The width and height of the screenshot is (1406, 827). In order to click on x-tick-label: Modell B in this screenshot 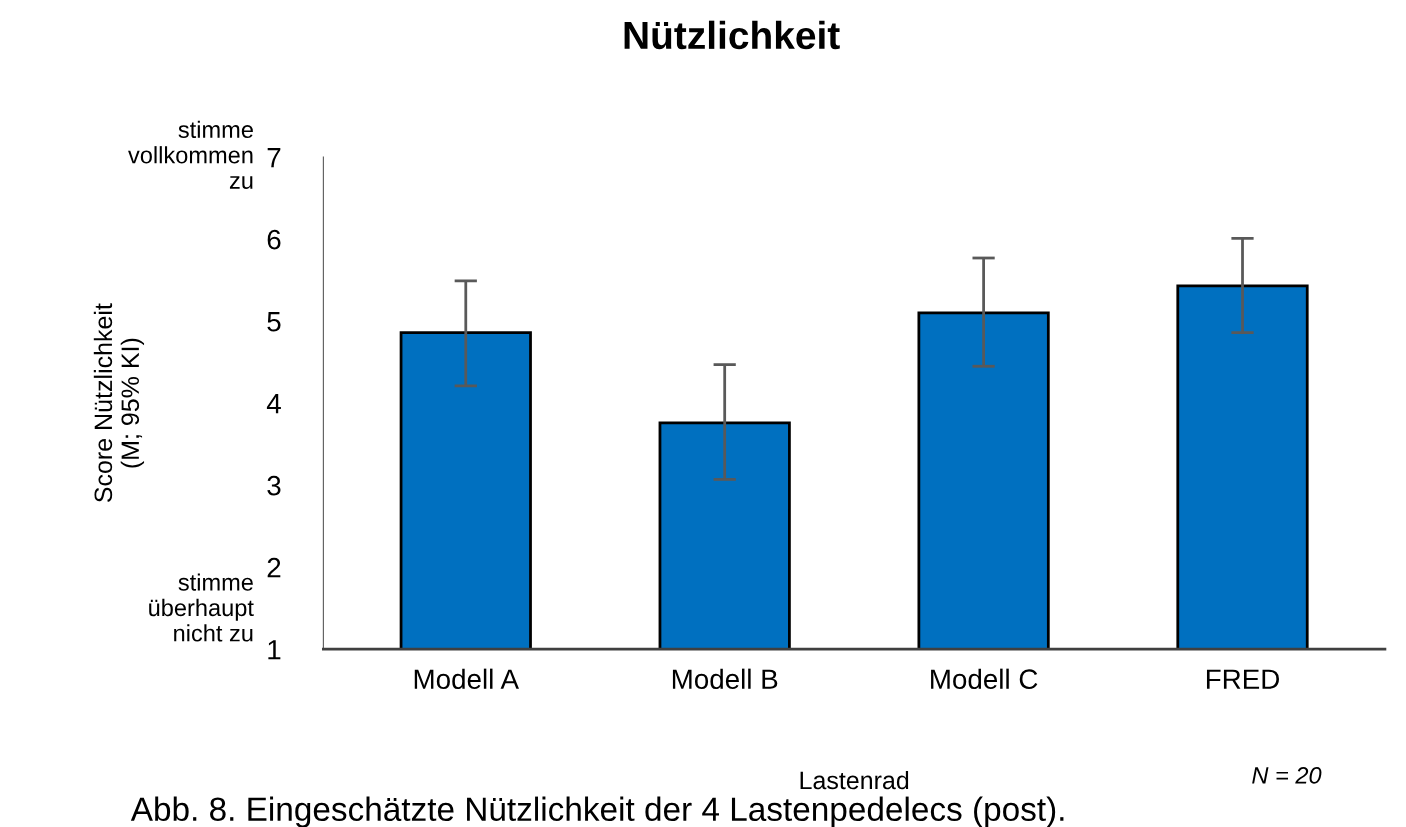, I will do `click(725, 679)`.